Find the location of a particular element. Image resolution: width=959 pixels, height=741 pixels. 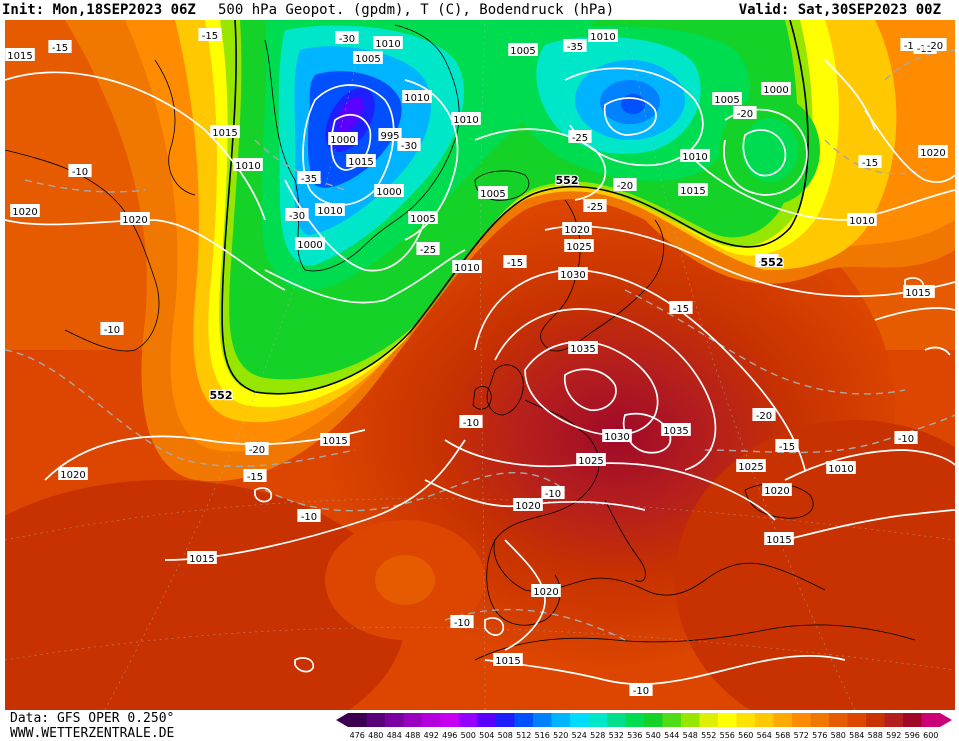

isobar-label: 1035 is located at coordinates (583, 348).